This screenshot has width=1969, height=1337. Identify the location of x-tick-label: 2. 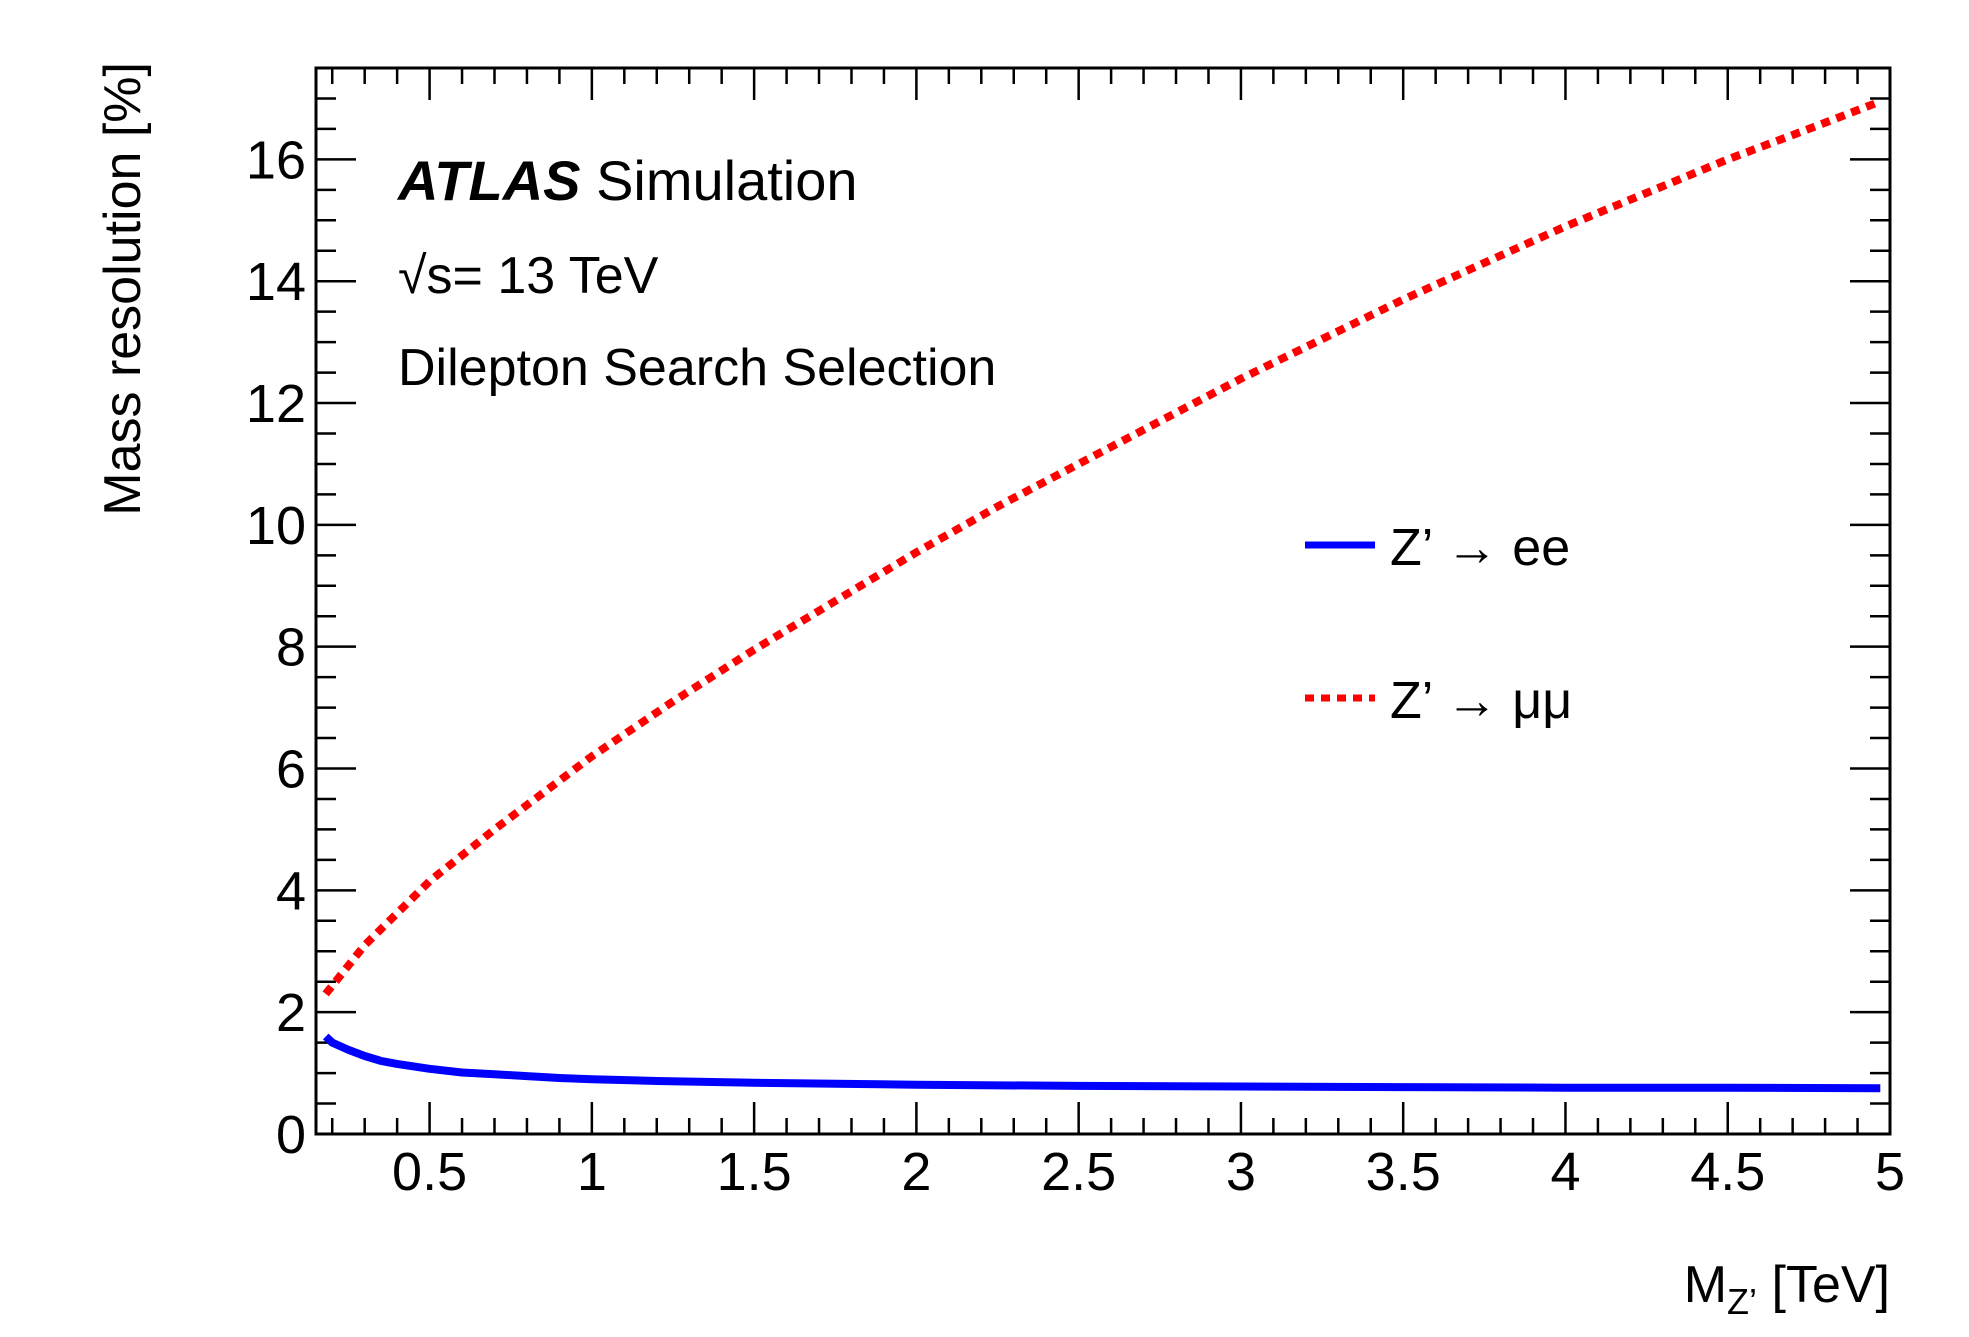
(916, 1172).